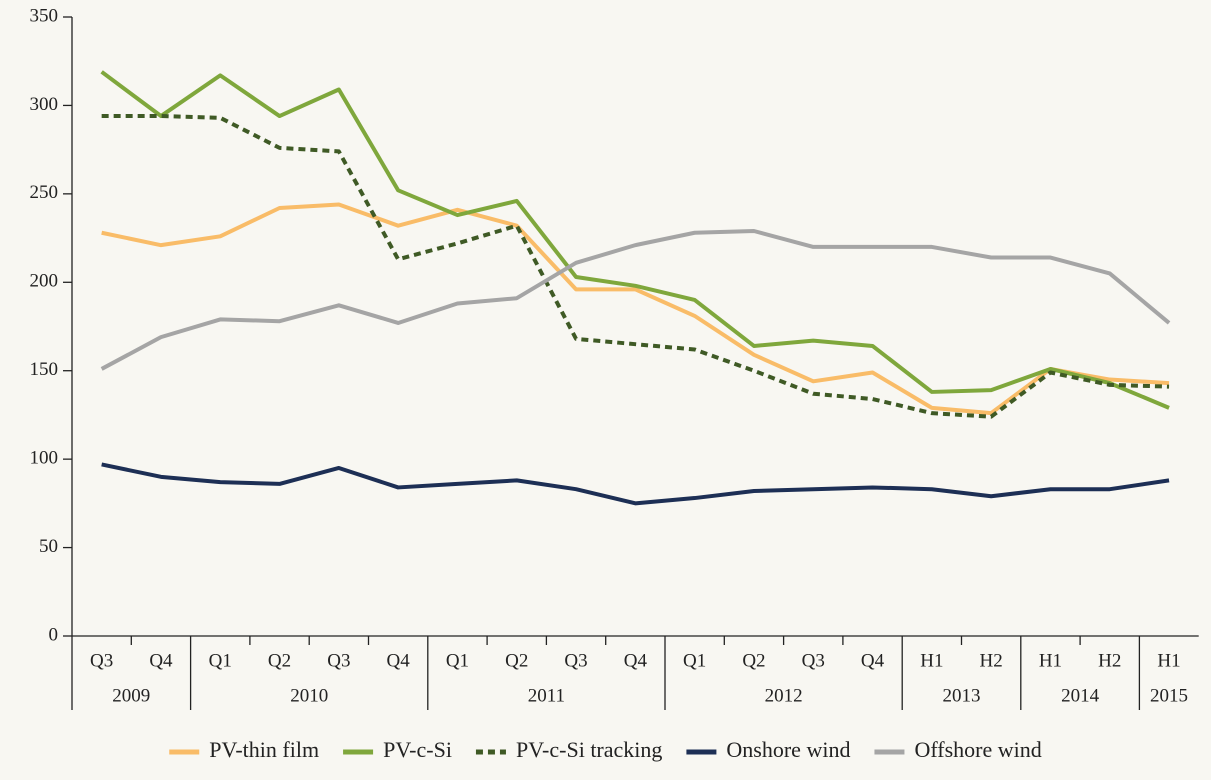  Describe the element at coordinates (417, 749) in the screenshot. I see `legend-label: PV-c-Si` at that location.